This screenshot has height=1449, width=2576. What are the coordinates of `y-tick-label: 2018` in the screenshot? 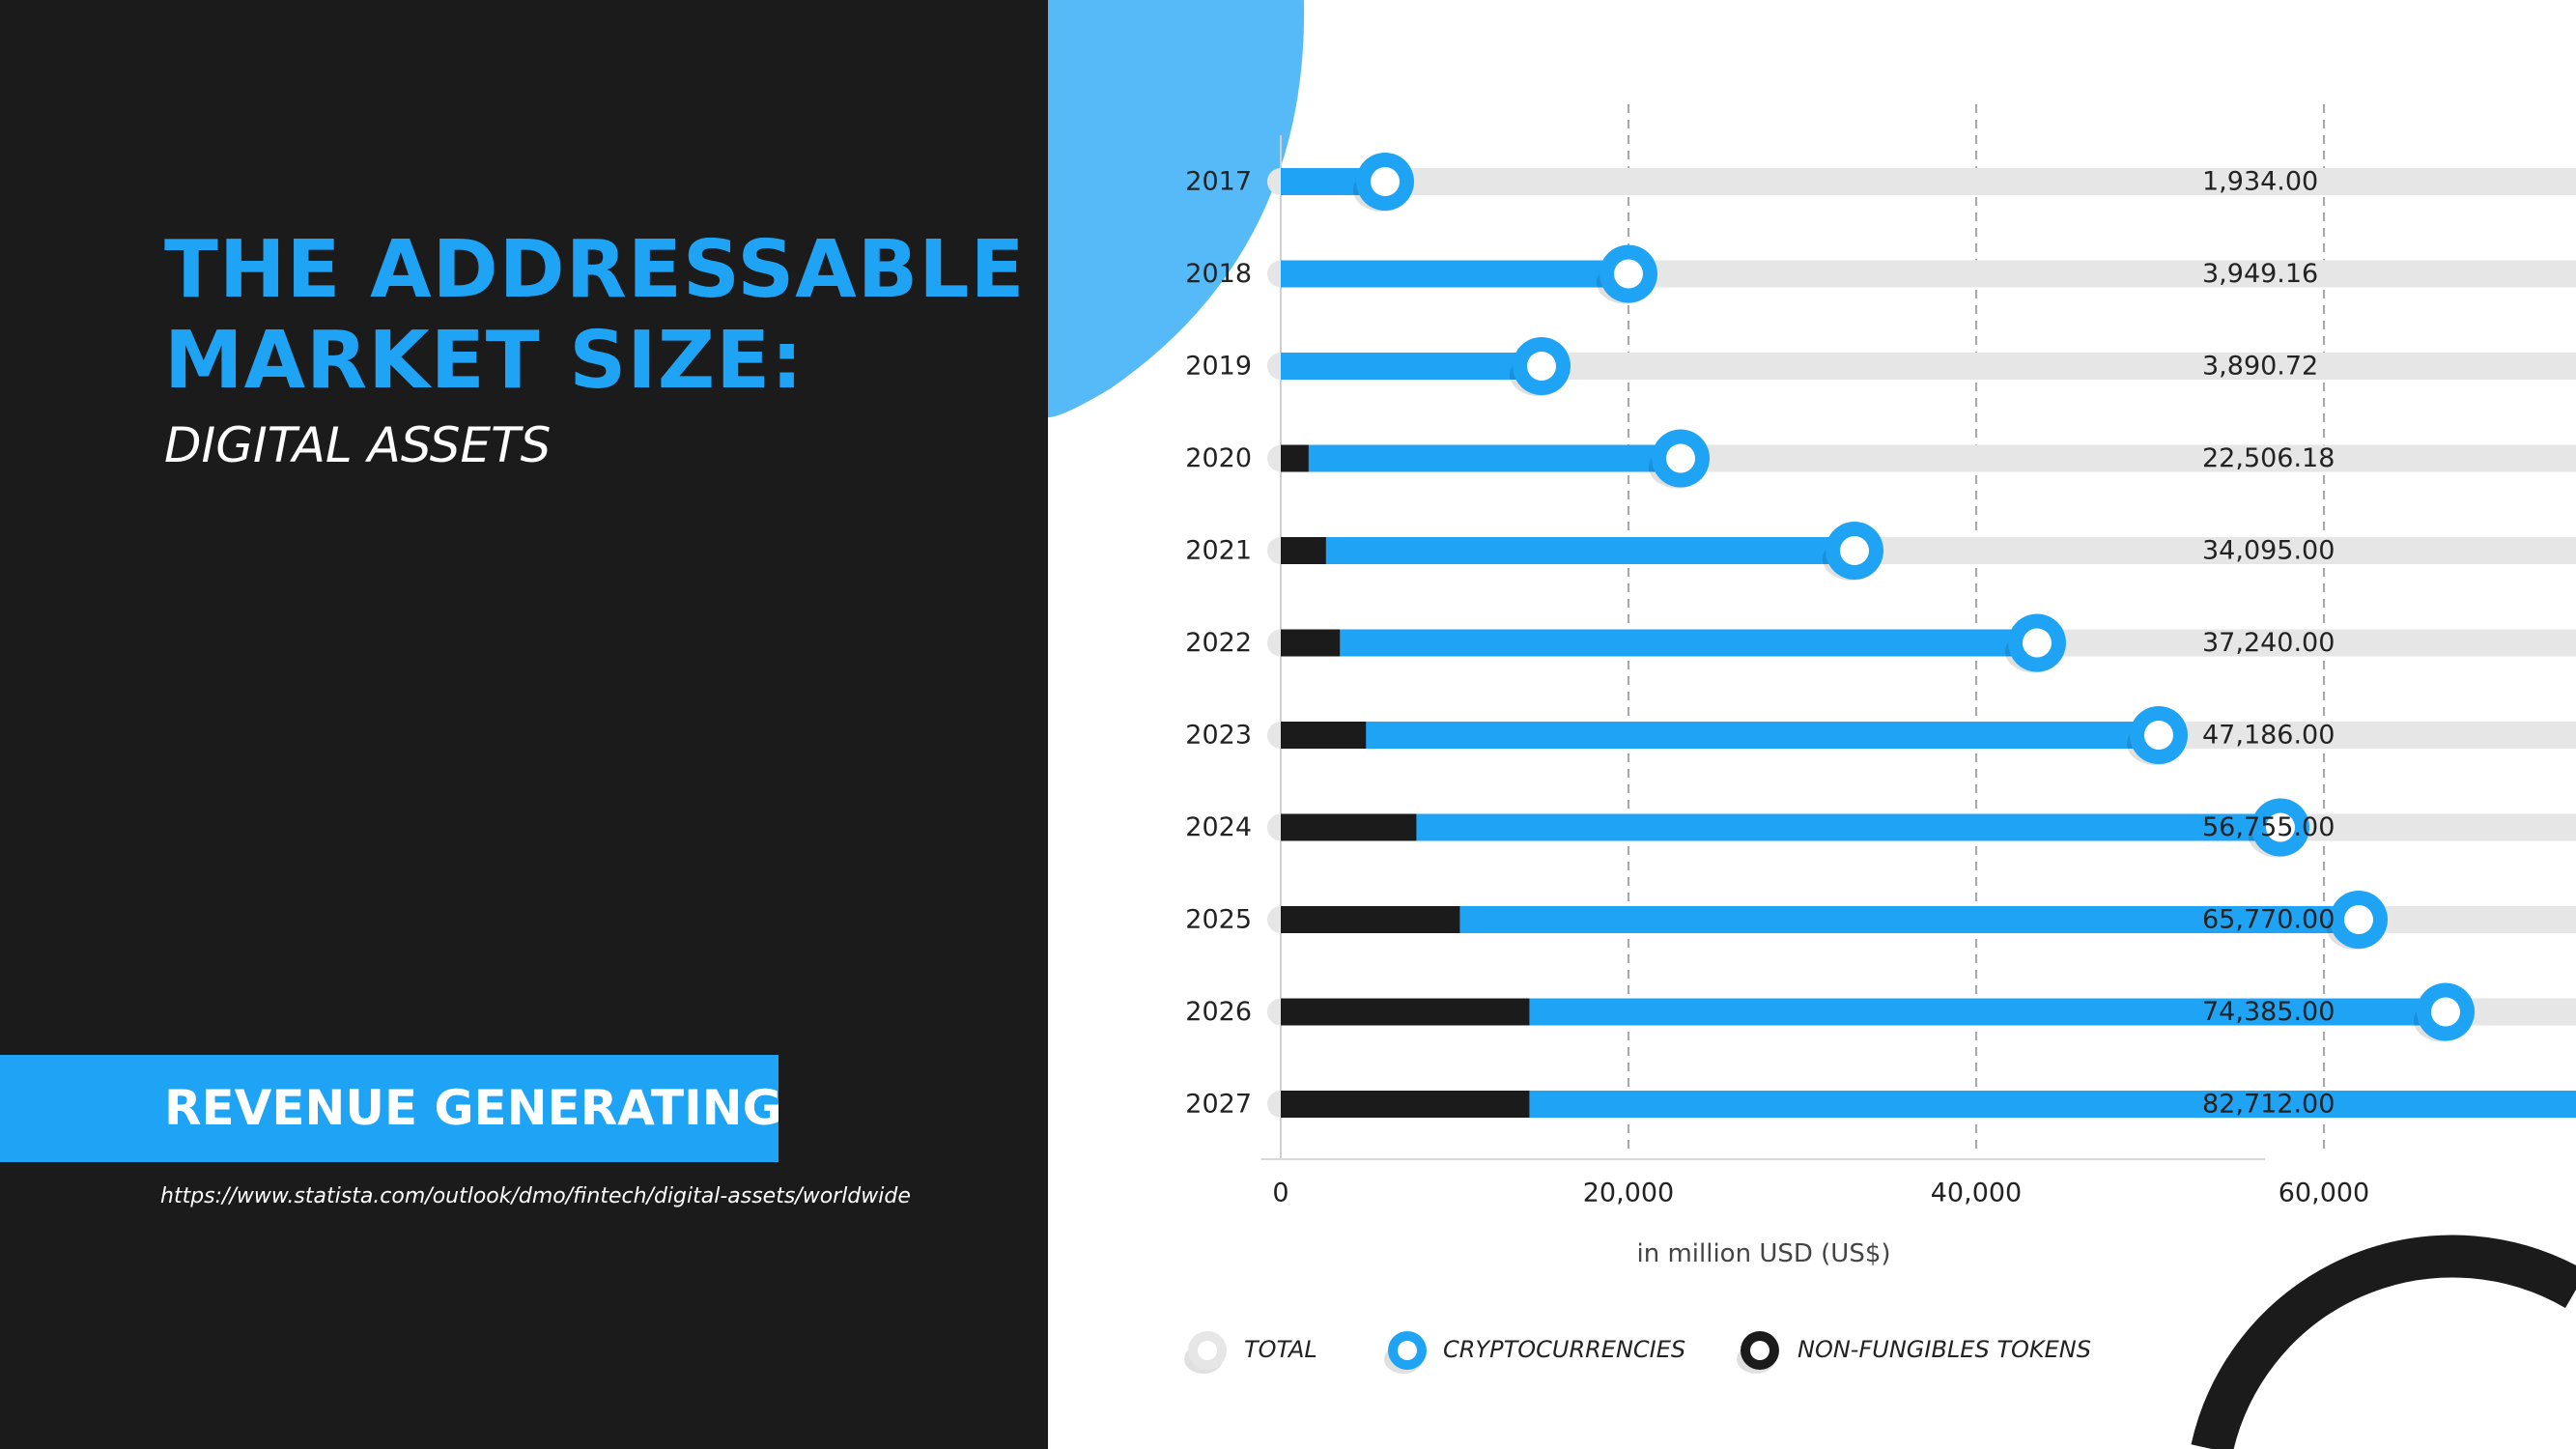 It's located at (1218, 274).